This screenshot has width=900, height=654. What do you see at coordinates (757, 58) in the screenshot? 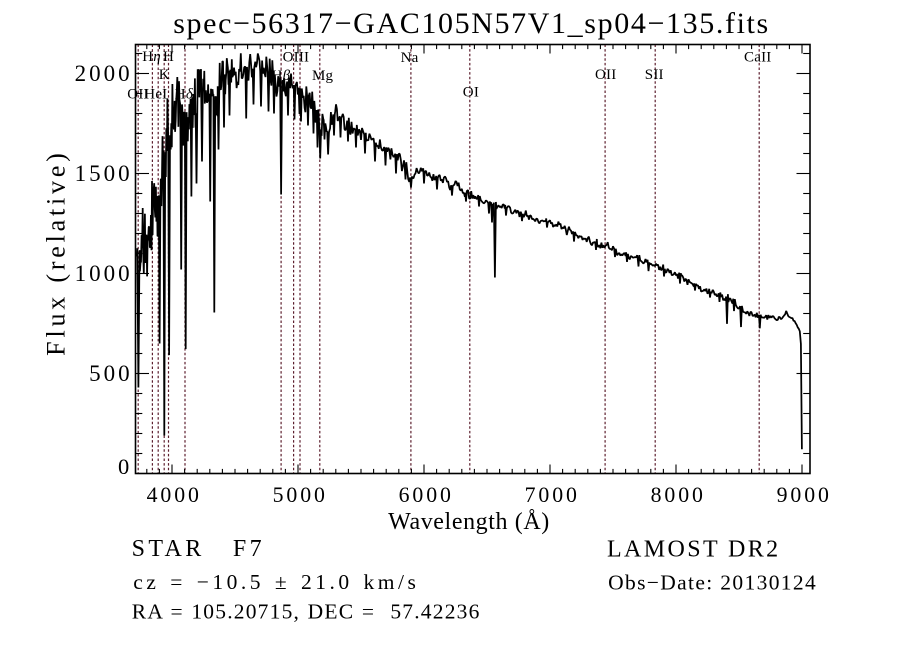
I see `svg-text: CaII` at bounding box center [757, 58].